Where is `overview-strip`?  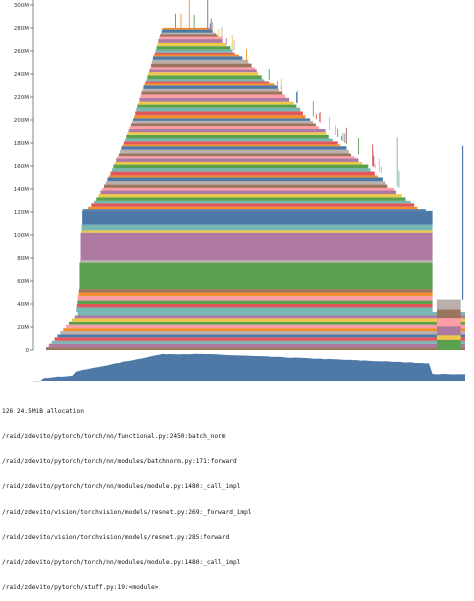
overview-strip is located at coordinates (249, 367).